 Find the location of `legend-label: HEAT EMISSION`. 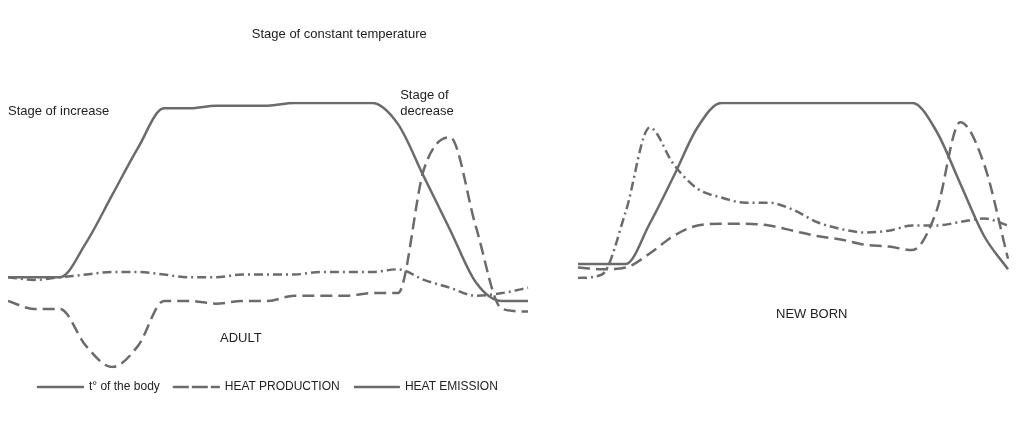

legend-label: HEAT EMISSION is located at coordinates (451, 386).